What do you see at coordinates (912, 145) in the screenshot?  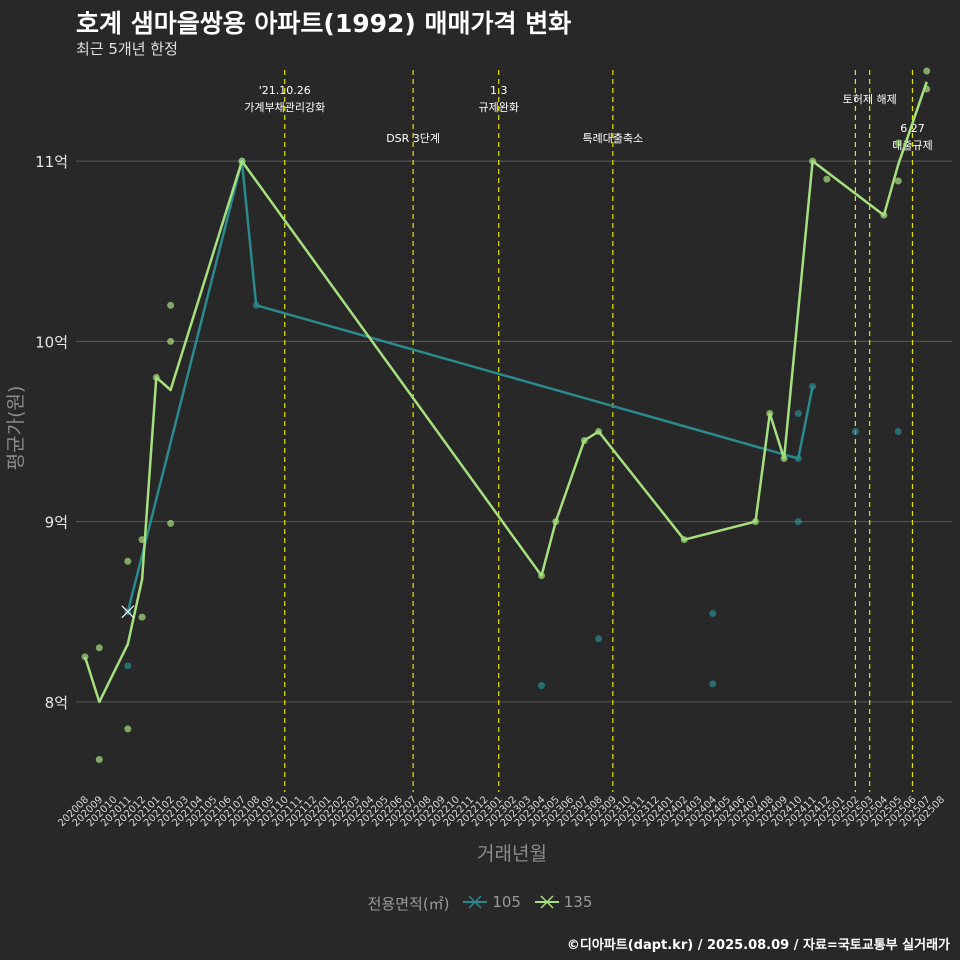 I see `event-label: 대출규제` at bounding box center [912, 145].